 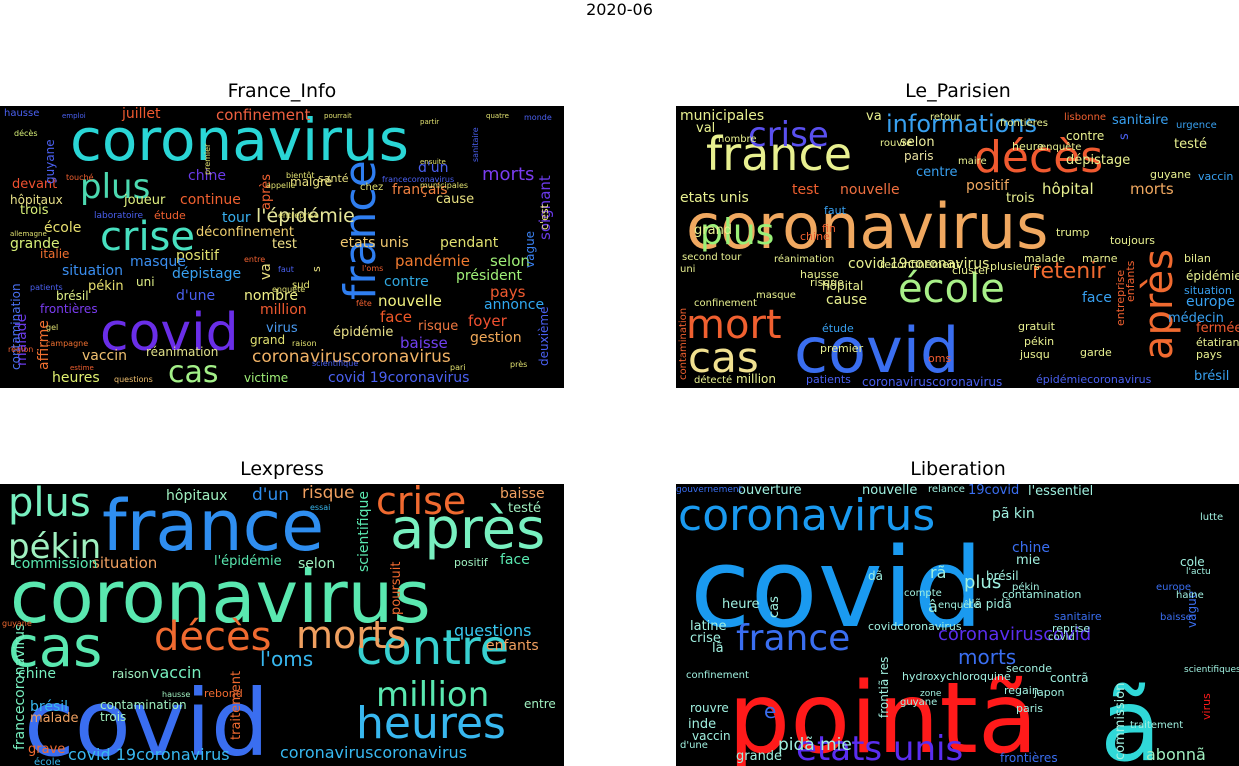 What do you see at coordinates (210, 200) in the screenshot?
I see `word-label: continue` at bounding box center [210, 200].